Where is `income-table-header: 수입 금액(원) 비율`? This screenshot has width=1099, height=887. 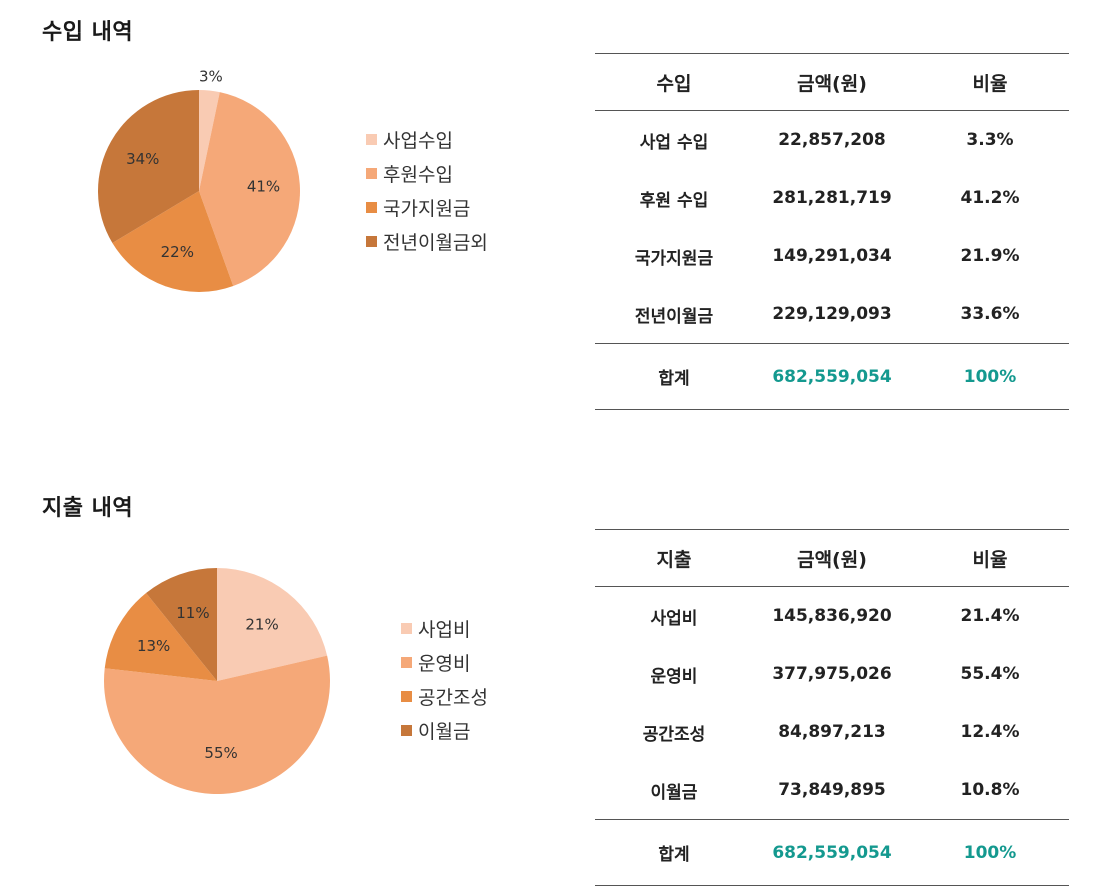 income-table-header: 수입 금액(원) 비율 is located at coordinates (832, 82).